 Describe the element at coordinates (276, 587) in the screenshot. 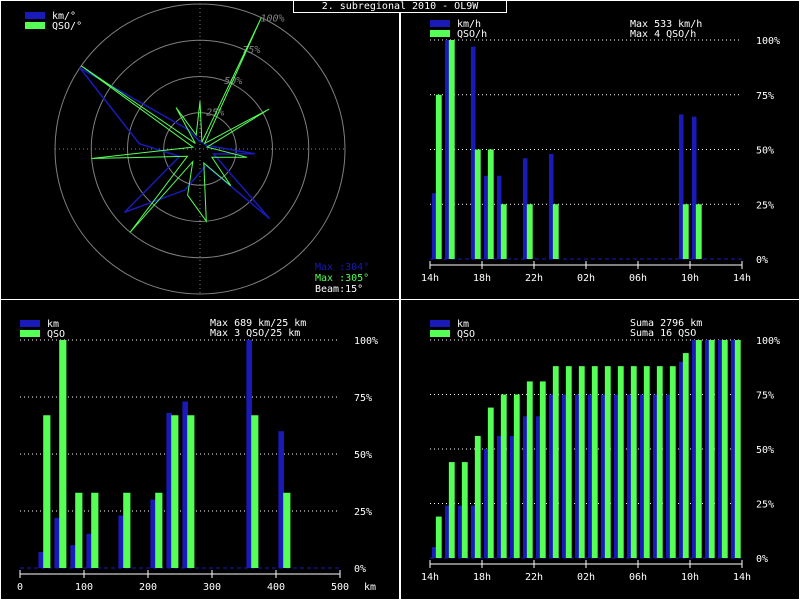

I see `x-tick-label: 400` at that location.